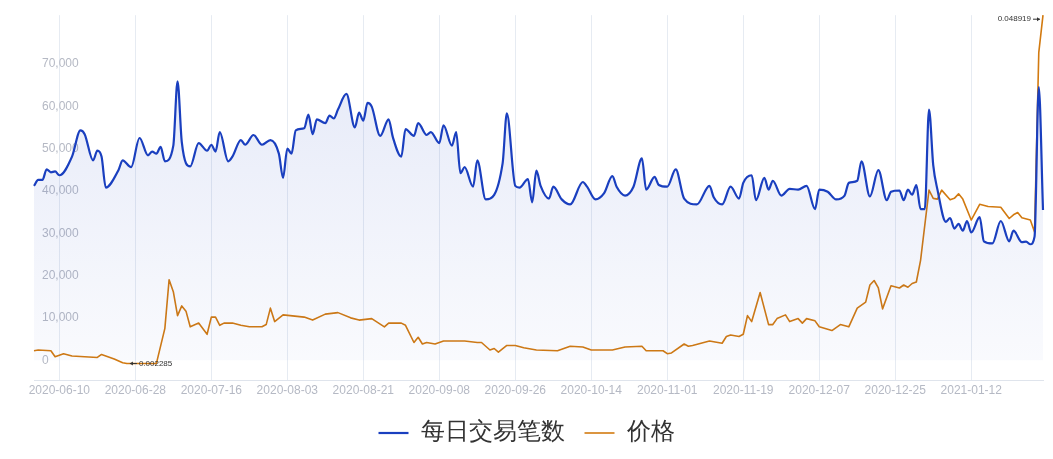 Image resolution: width=1053 pixels, height=459 pixels. I want to click on data-label: 0.002285, so click(155, 363).